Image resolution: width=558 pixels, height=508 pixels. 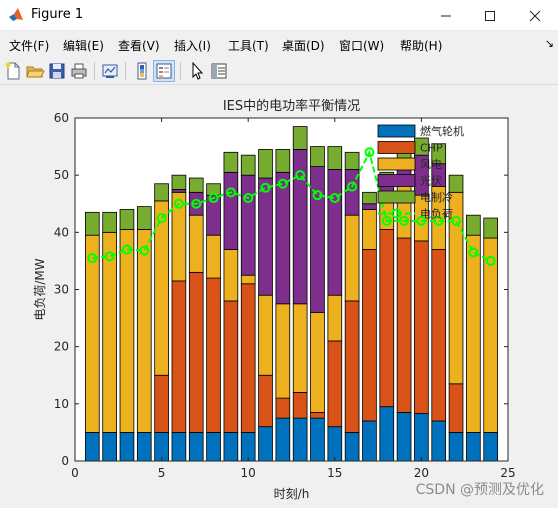 What do you see at coordinates (110, 71) in the screenshot?
I see `link-plot-button` at bounding box center [110, 71].